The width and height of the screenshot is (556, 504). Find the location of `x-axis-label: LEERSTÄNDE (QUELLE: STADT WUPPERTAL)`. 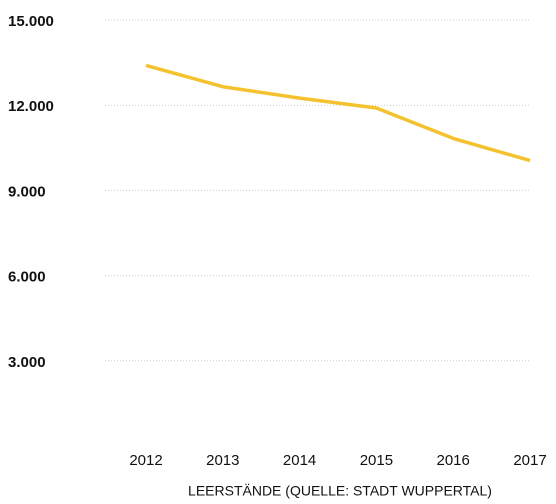

x-axis-label: LEERSTÄNDE (QUELLE: STADT WUPPERTAL) is located at coordinates (340, 491).